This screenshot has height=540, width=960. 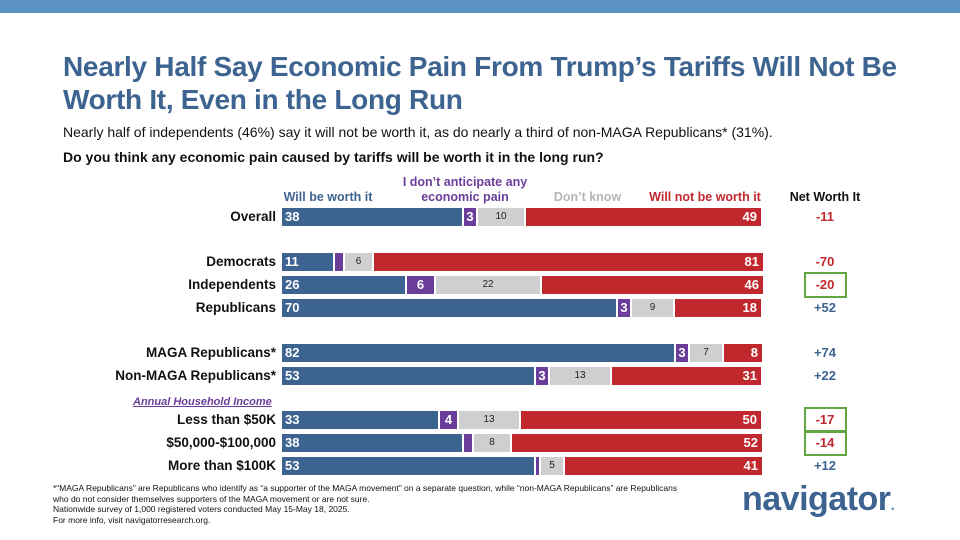 What do you see at coordinates (226, 419) in the screenshot?
I see `row-label: Less than $50K` at bounding box center [226, 419].